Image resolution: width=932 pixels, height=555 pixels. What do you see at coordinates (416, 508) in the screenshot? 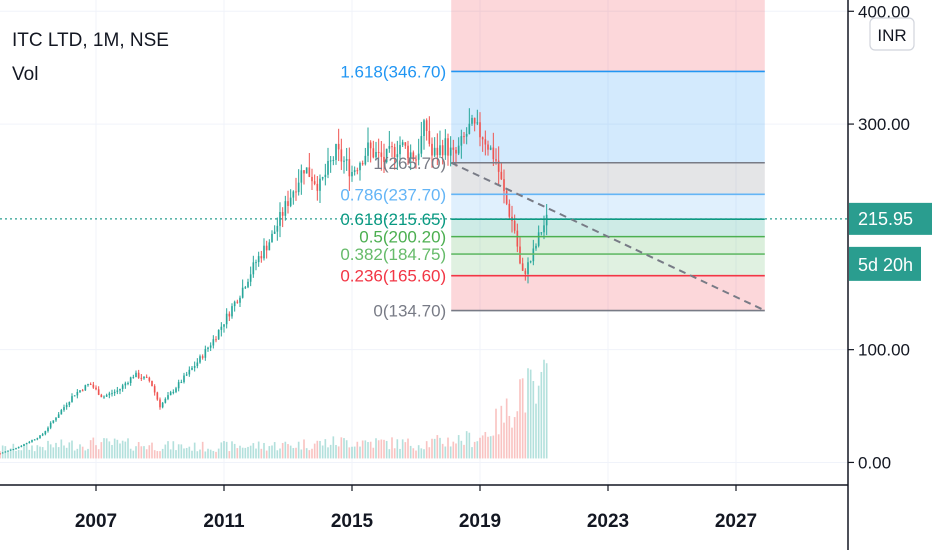
I see `time-axis-labels: 2007 2011 2015 2019 2023 2027` at bounding box center [416, 508].